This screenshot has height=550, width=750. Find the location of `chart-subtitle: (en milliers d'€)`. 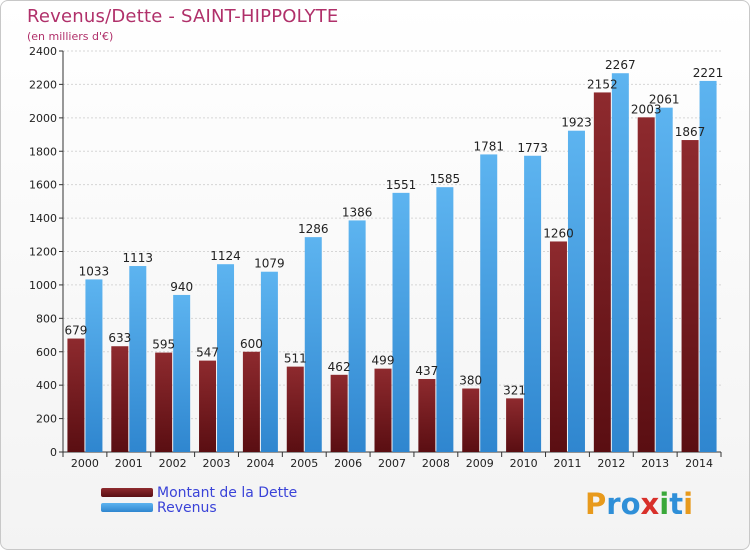

chart-subtitle: (en milliers d'€) is located at coordinates (70, 36).